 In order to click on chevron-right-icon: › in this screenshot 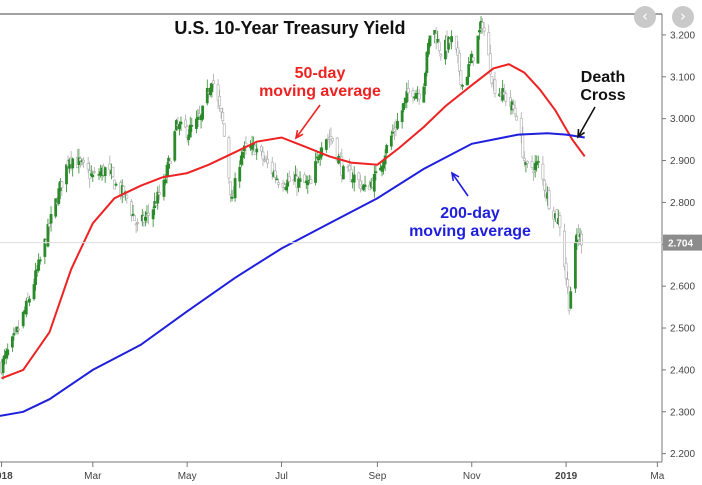, I will do `click(683, 17)`.